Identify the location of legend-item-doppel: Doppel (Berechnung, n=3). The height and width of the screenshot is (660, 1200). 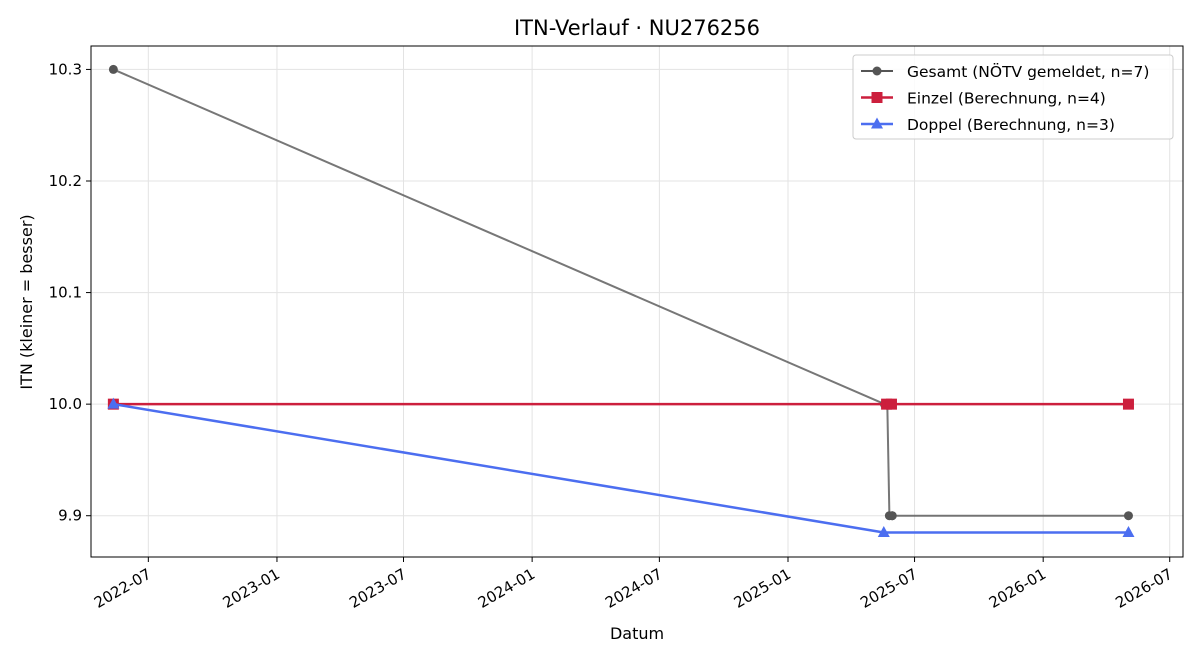
(988, 125).